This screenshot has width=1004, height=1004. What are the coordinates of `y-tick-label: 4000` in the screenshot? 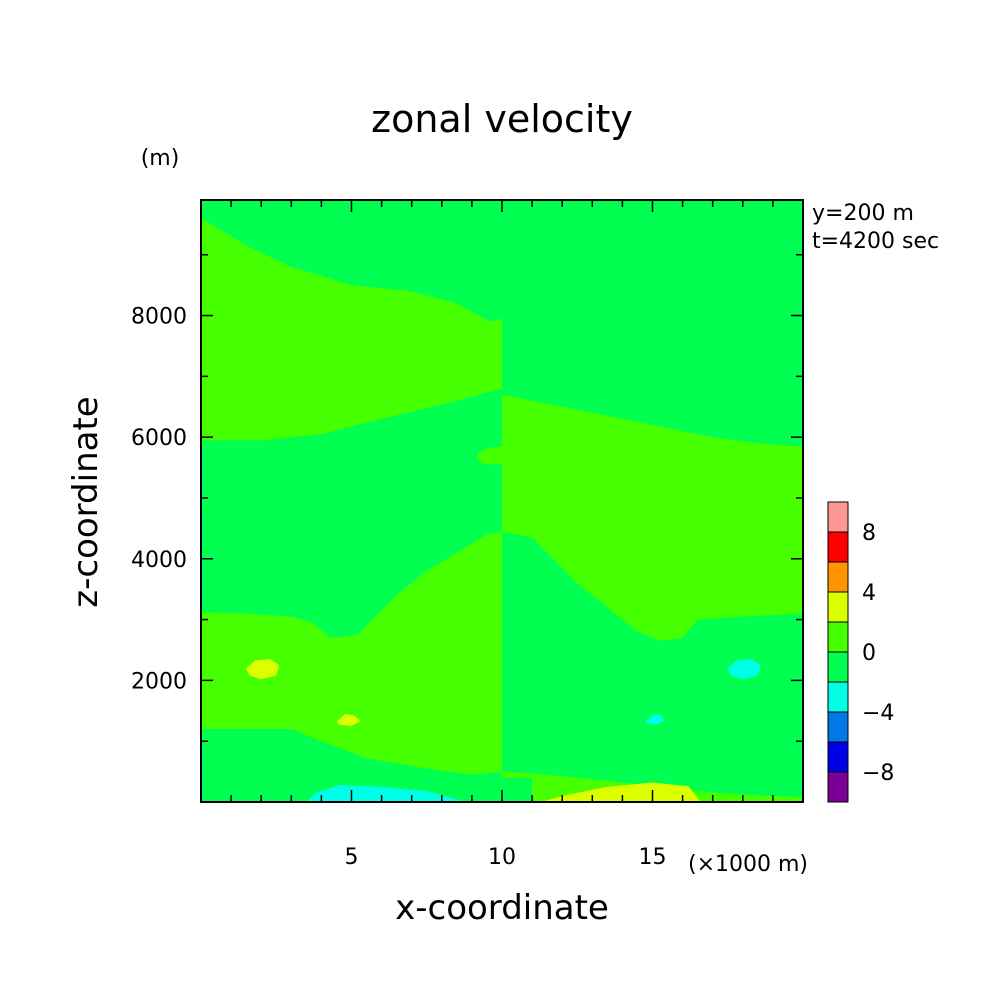 It's located at (159, 560).